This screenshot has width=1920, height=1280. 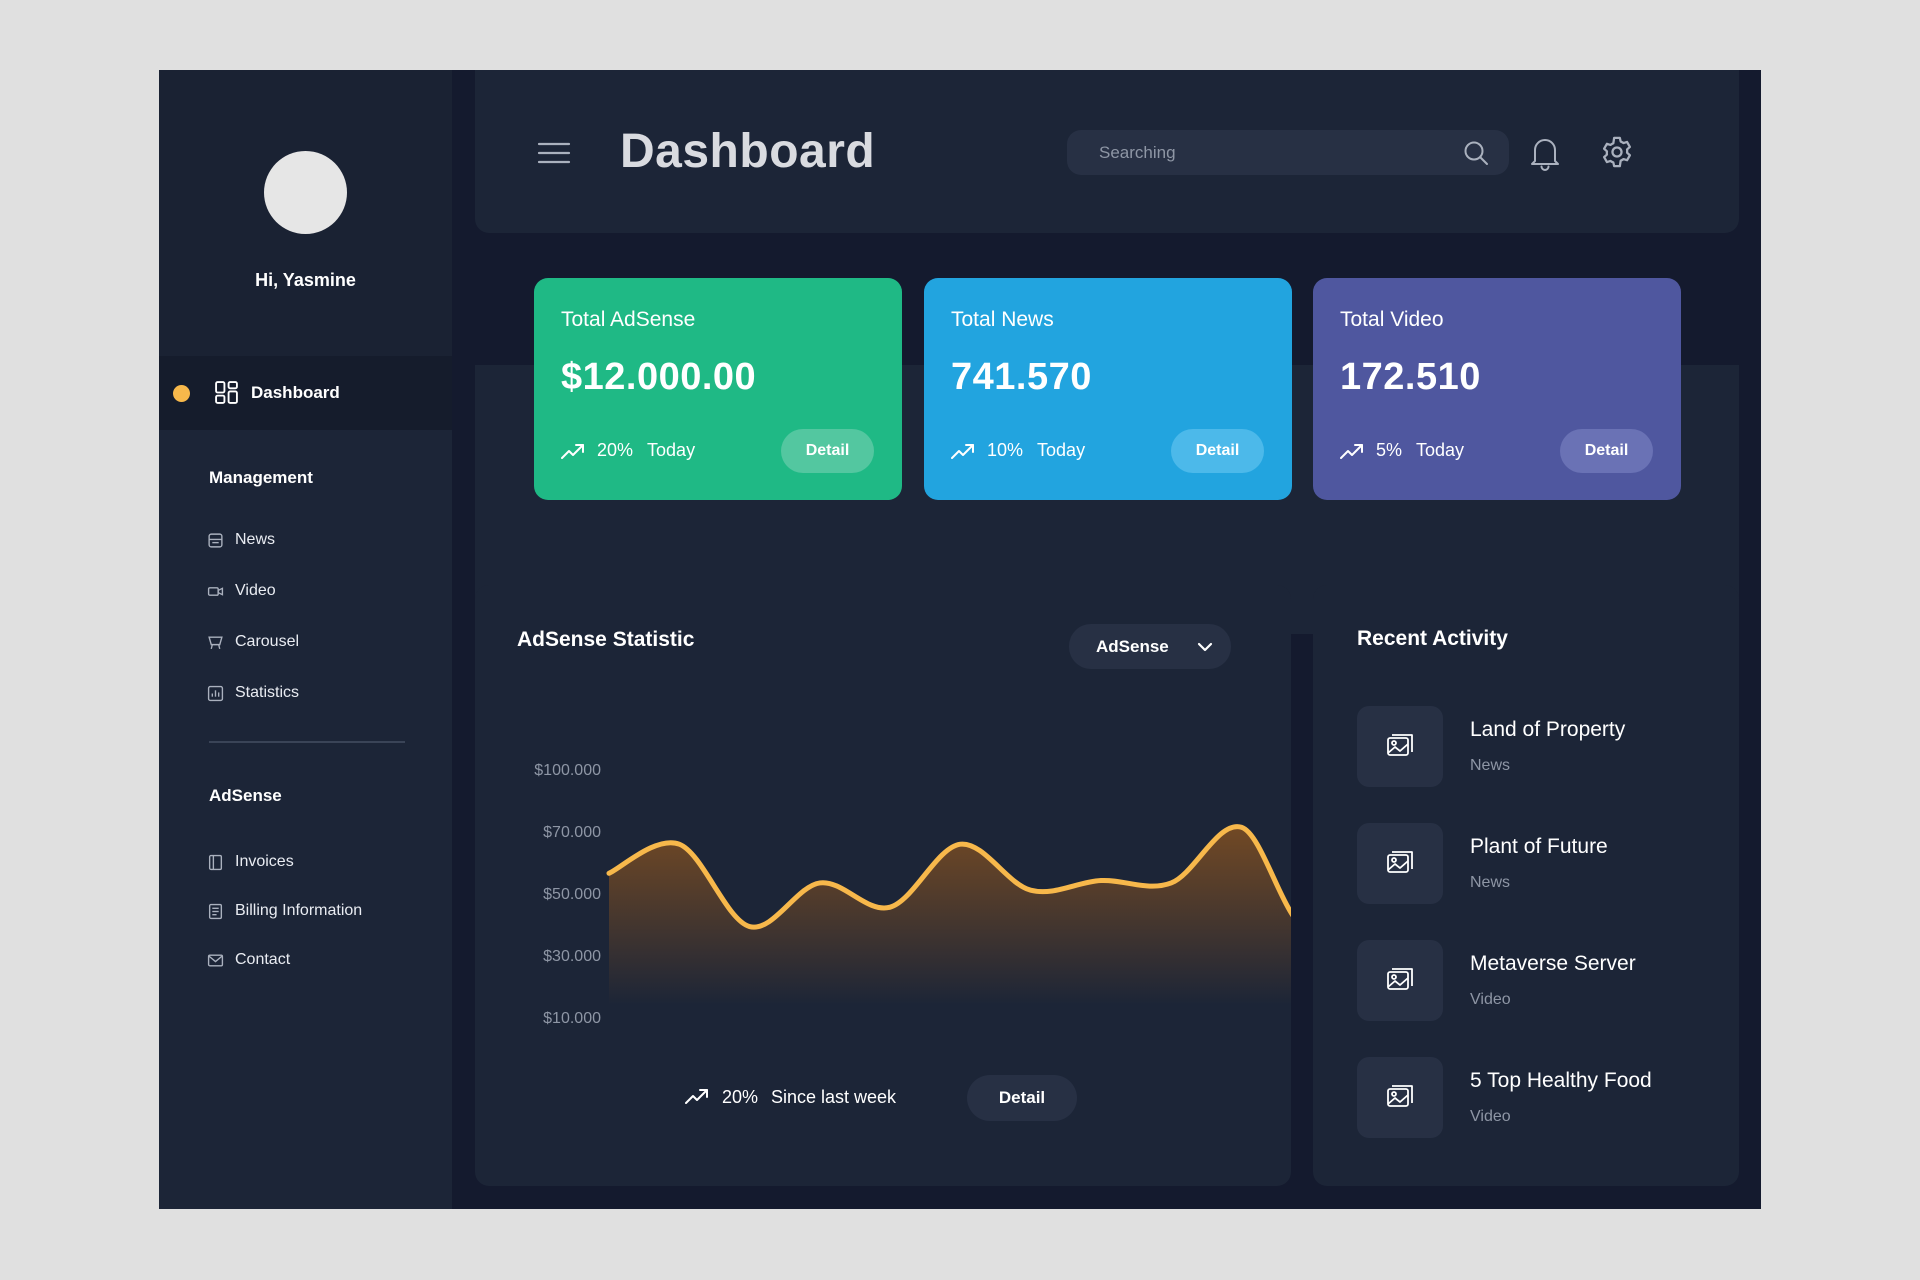 I want to click on trend-percent: 5%, so click(x=1389, y=450).